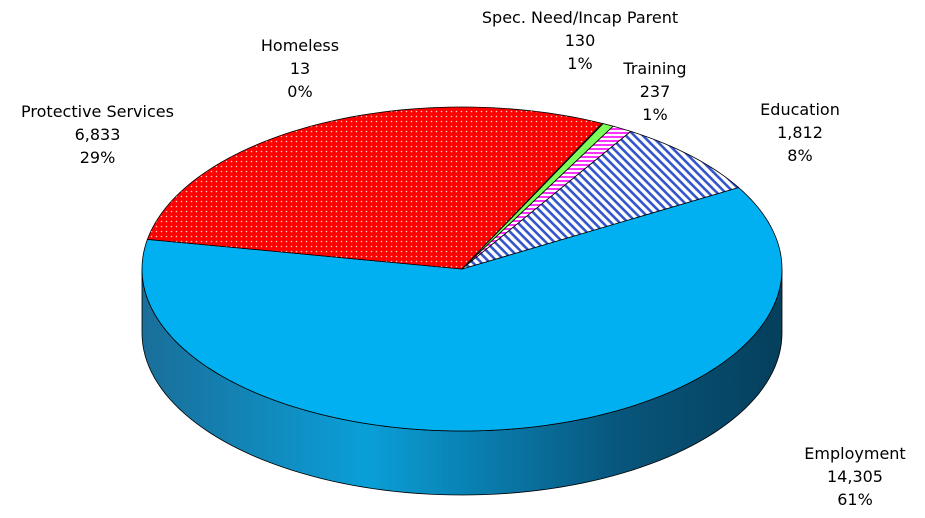  I want to click on slice-name: Homeless, so click(300, 45).